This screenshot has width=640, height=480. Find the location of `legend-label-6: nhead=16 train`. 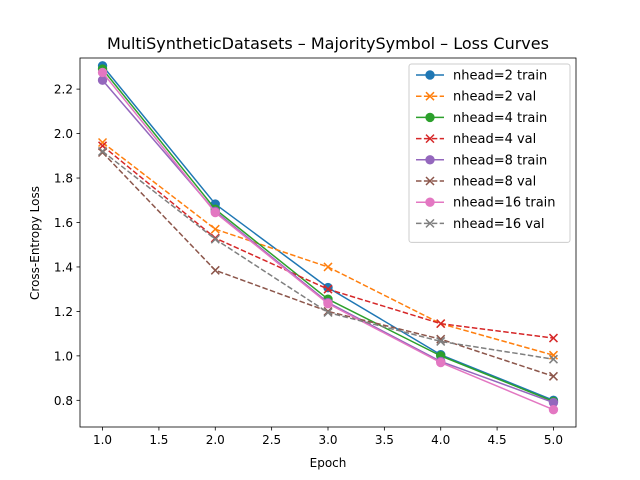

legend-label-6: nhead=16 train is located at coordinates (504, 203).